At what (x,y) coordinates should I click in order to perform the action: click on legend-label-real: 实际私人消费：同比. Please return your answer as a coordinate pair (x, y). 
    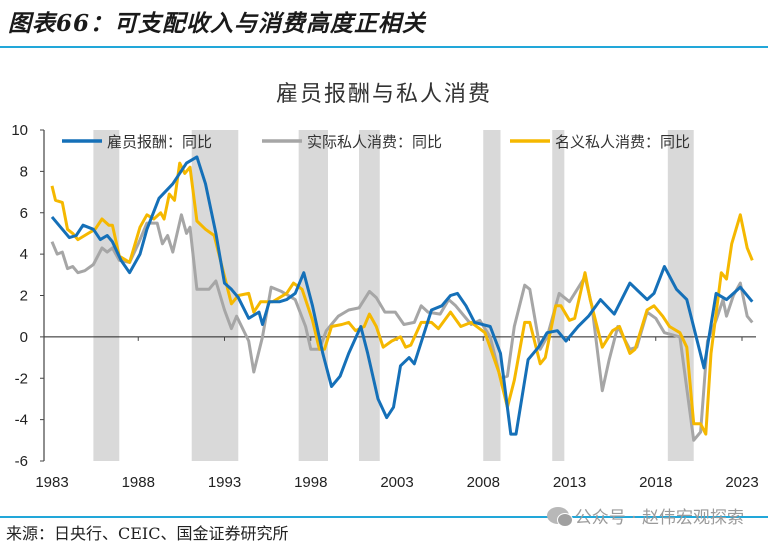
    Looking at the image, I should click on (374, 142).